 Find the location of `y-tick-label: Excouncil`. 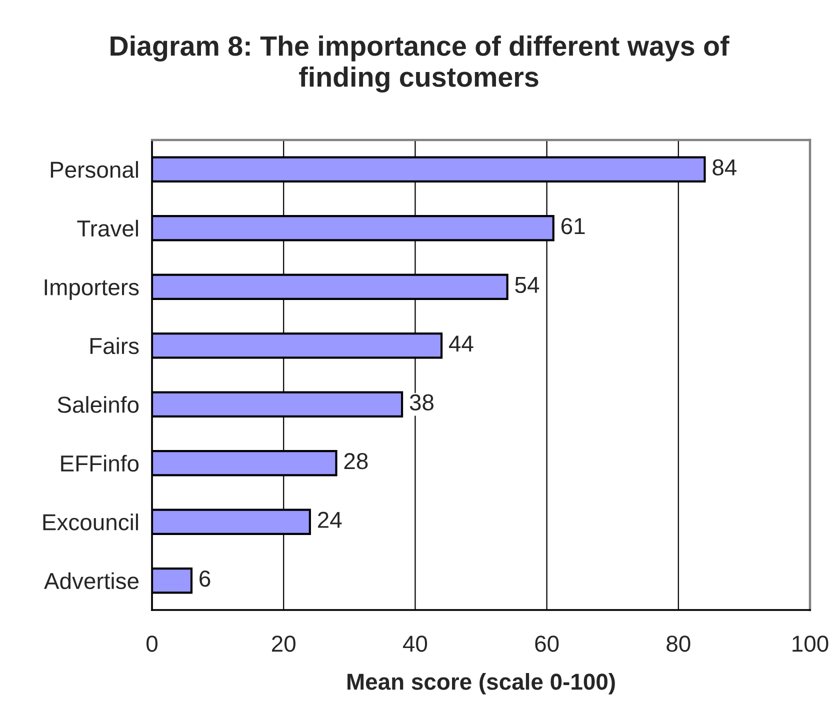

y-tick-label: Excouncil is located at coordinates (90, 522).